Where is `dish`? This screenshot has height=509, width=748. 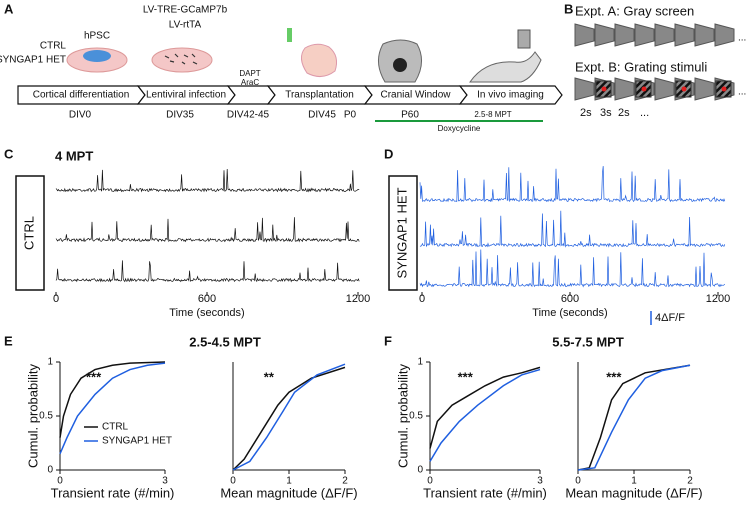 dish is located at coordinates (182, 60).